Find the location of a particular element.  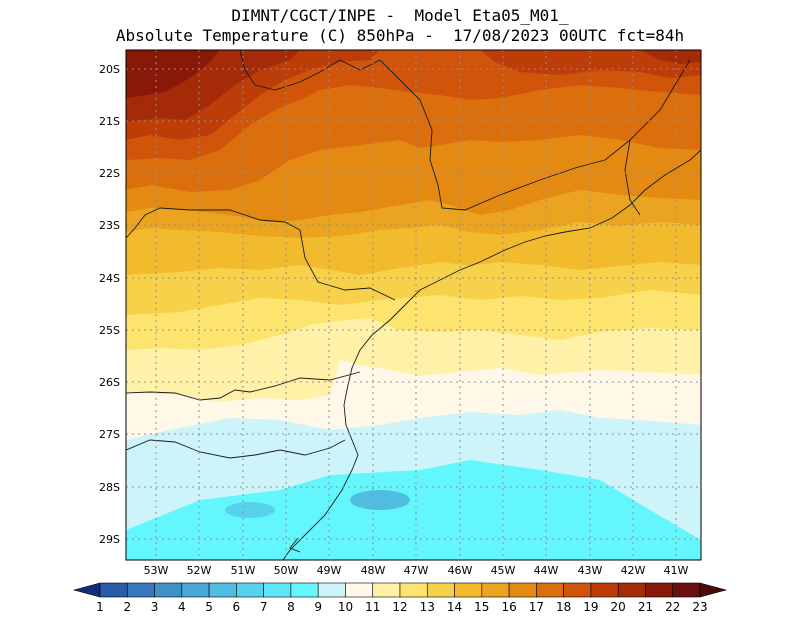

colorbar-label: 13 is located at coordinates (427, 607).